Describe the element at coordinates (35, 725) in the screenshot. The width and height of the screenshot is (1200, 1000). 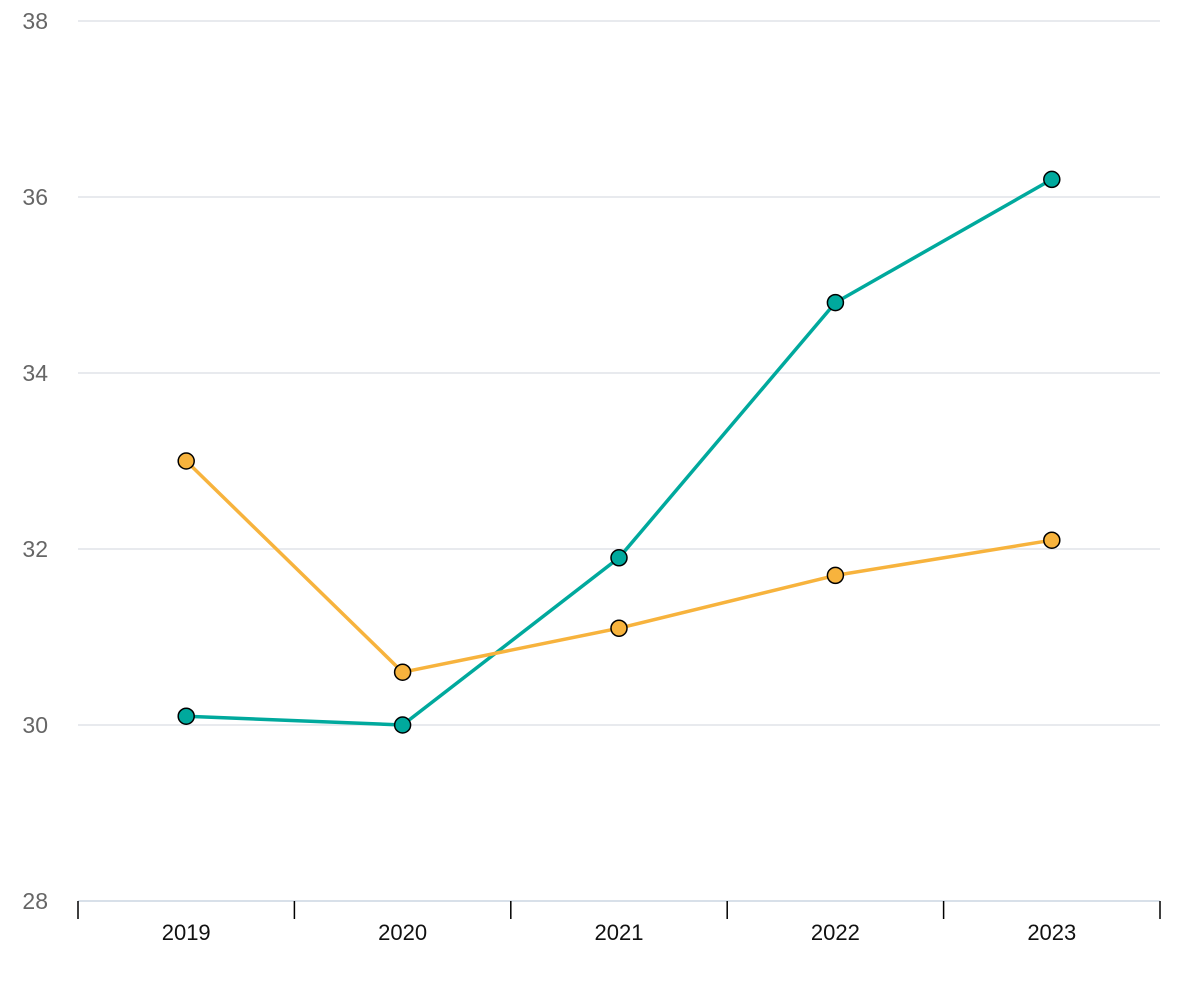
I see `y-tick-label-30: 30` at that location.